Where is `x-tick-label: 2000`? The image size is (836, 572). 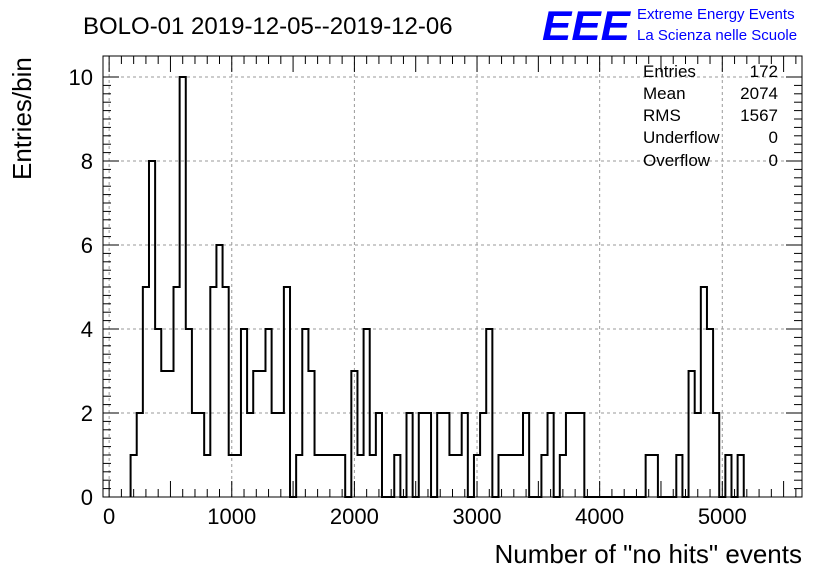
x-tick-label: 2000 is located at coordinates (354, 516).